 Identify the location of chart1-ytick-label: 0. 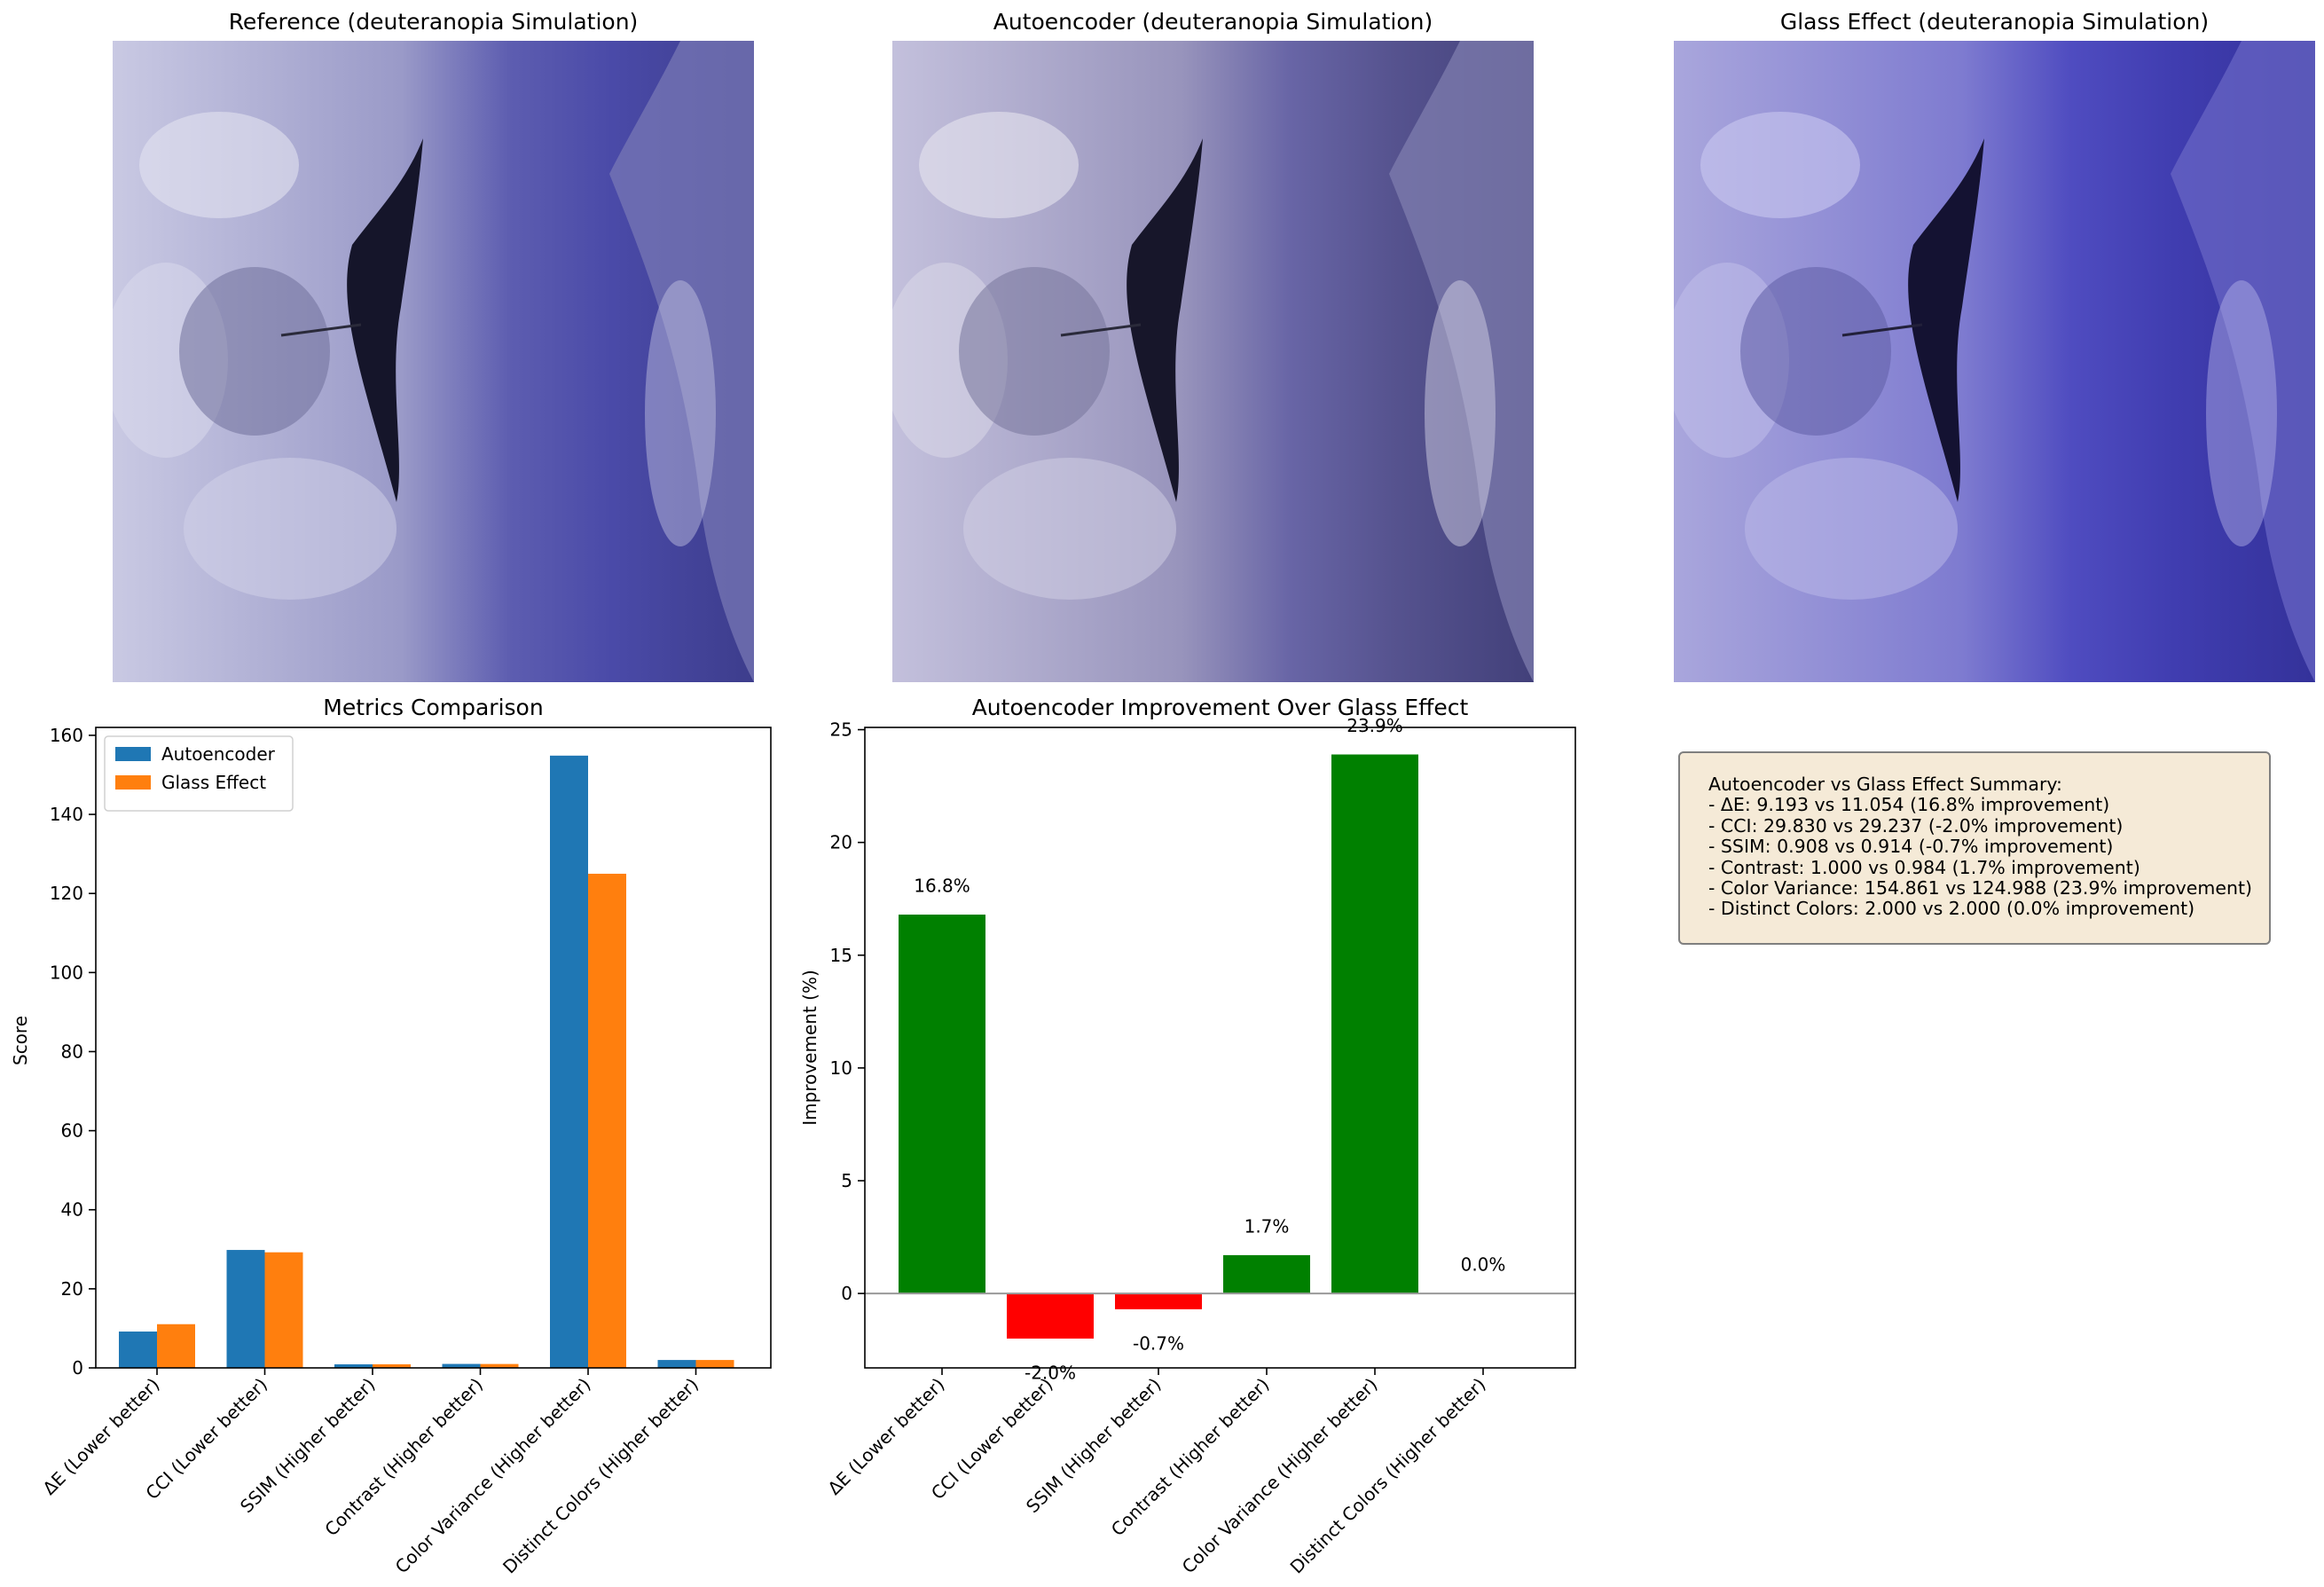
(77, 1368).